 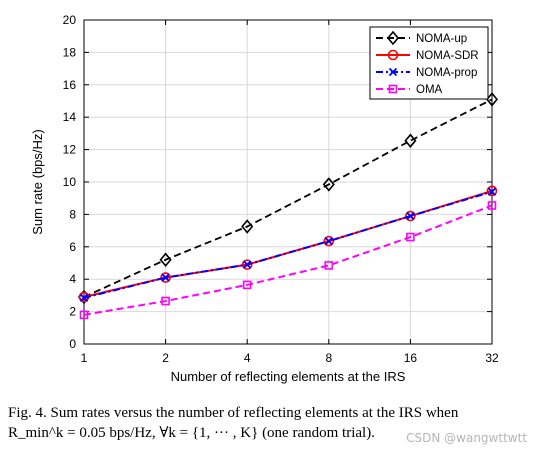 I want to click on y-tick-label: 14, so click(x=70, y=117).